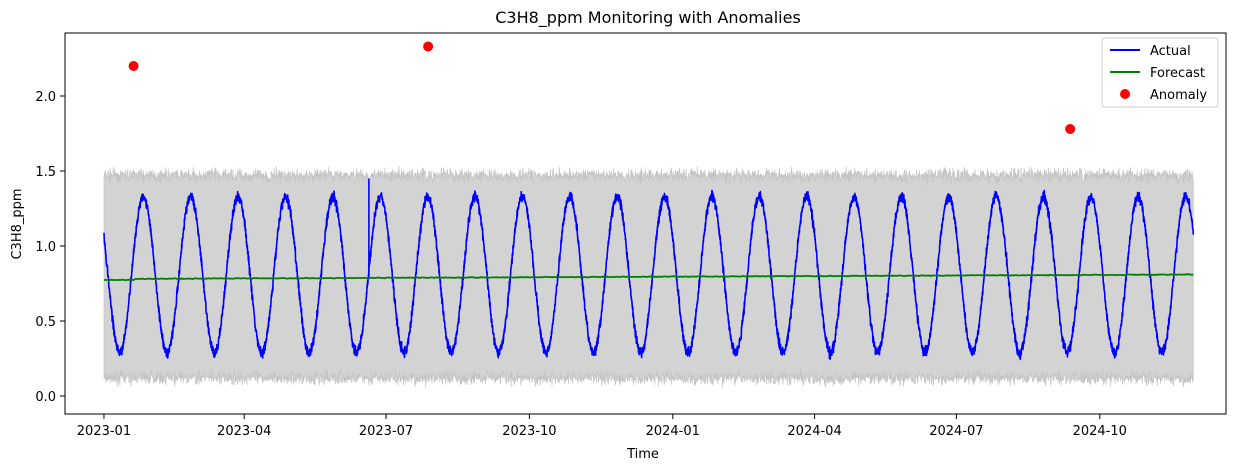 The width and height of the screenshot is (1233, 474). Describe the element at coordinates (386, 431) in the screenshot. I see `x-tick-label-2: 2023-07` at that location.